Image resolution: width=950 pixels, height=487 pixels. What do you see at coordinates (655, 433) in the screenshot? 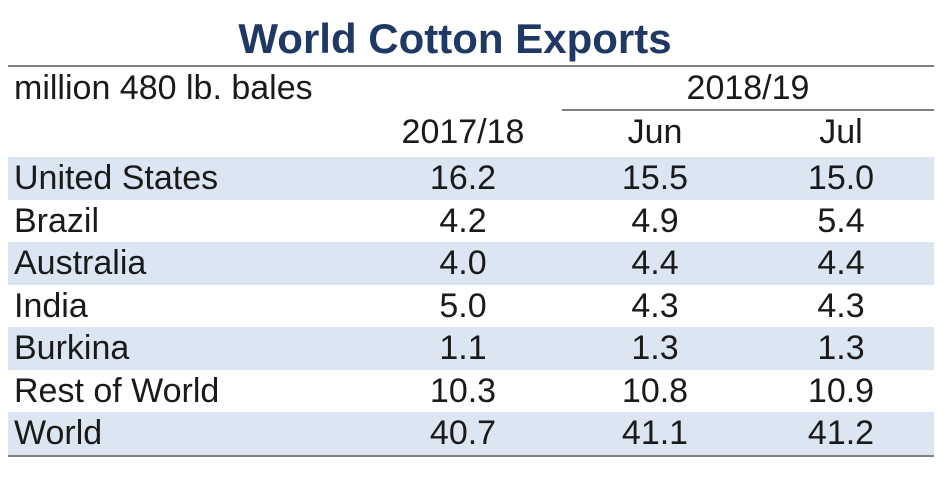
I see `value-cell: 41.1` at bounding box center [655, 433].